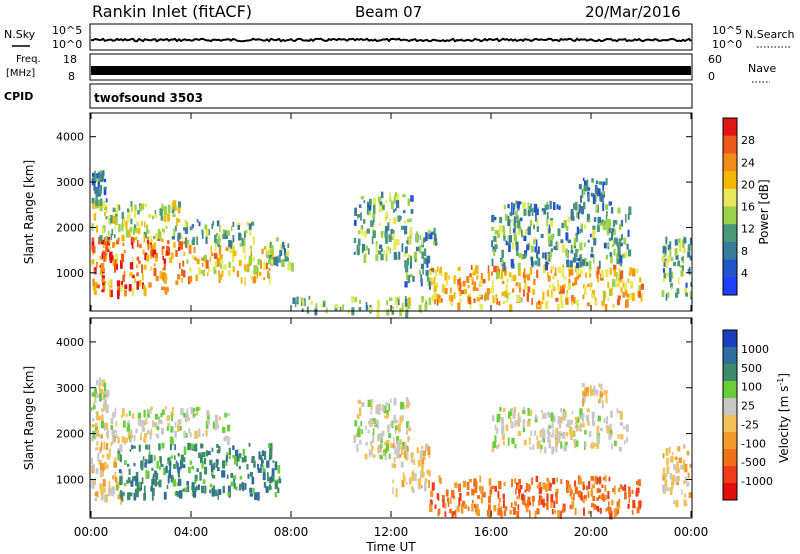 This screenshot has width=800, height=554. Describe the element at coordinates (67, 44) in the screenshot. I see `nsky-tick-bottom: 10^0` at that location.